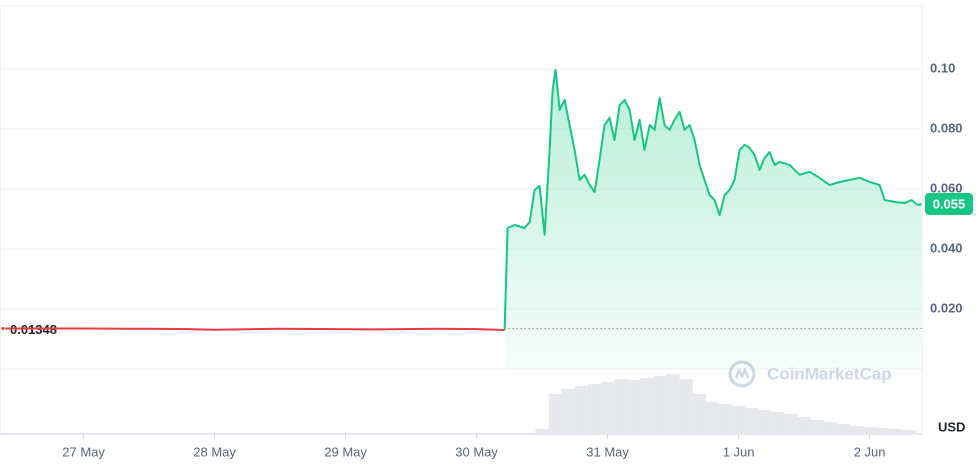  What do you see at coordinates (3, 329) in the screenshot?
I see `reference-dot` at bounding box center [3, 329].